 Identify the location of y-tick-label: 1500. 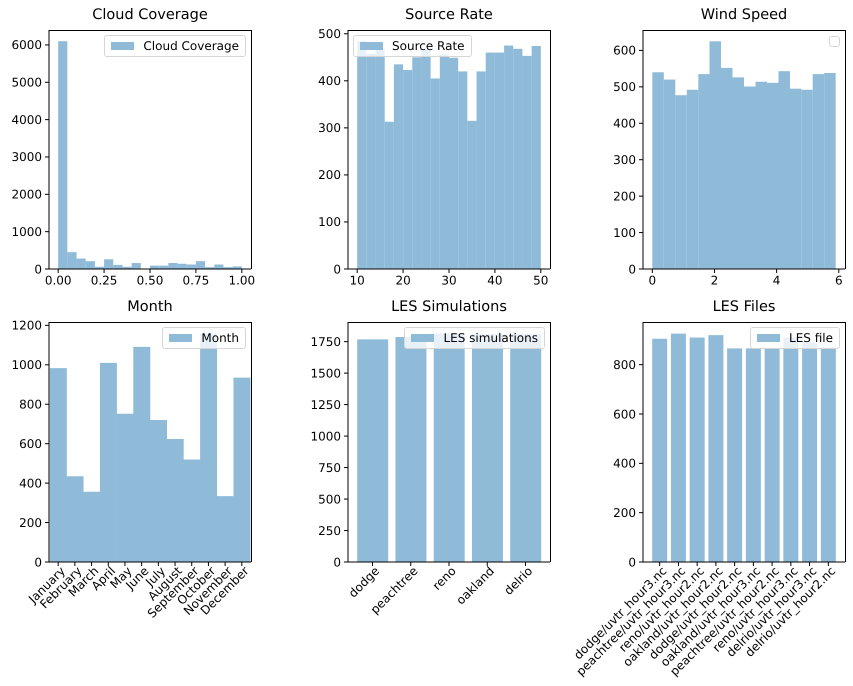
(325, 373).